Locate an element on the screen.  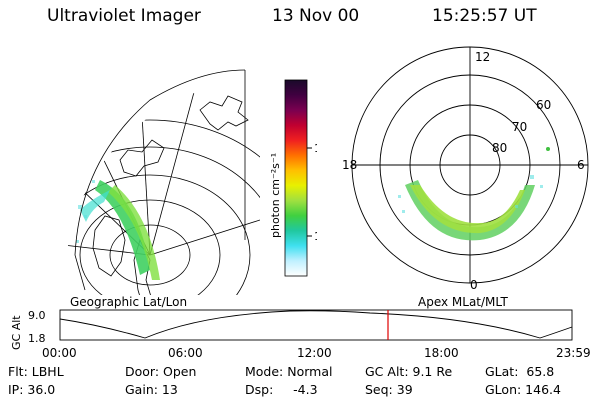
flt-readout: Flt: LBHL is located at coordinates (36, 371).